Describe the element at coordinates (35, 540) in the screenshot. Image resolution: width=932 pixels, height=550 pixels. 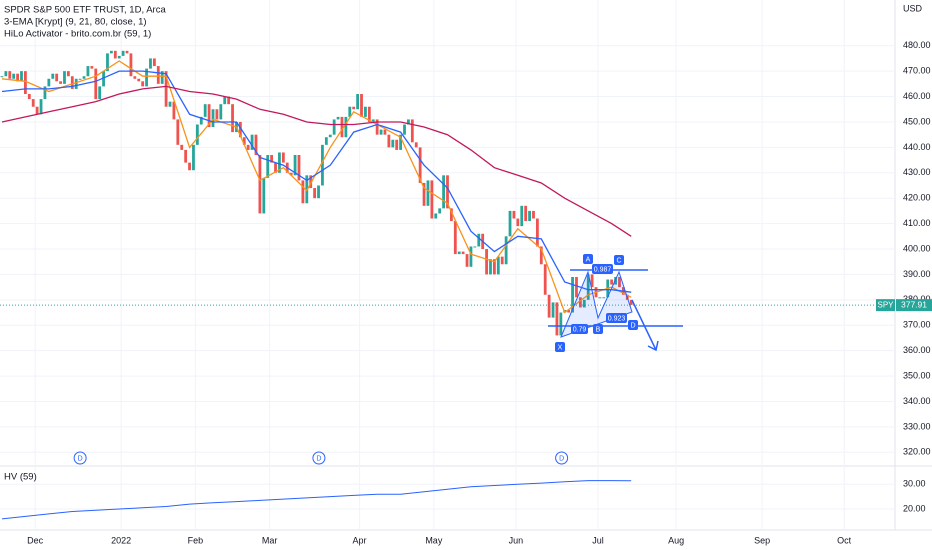
I see `x-tick-label: Dec` at that location.